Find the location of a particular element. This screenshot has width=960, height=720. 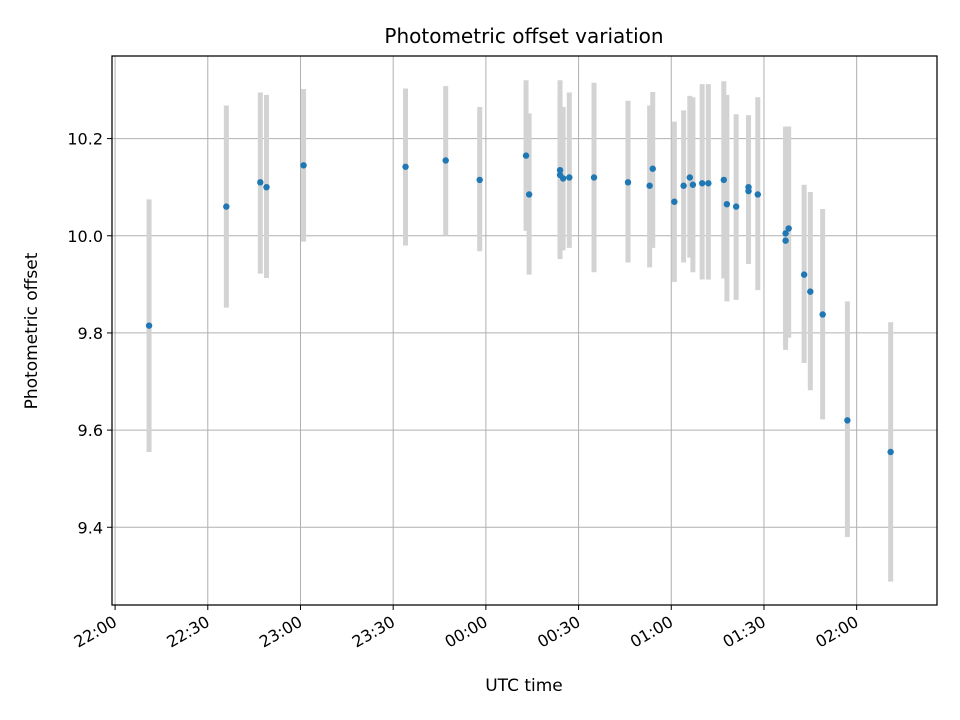

y-tick-label: 9.6 is located at coordinates (90, 430).